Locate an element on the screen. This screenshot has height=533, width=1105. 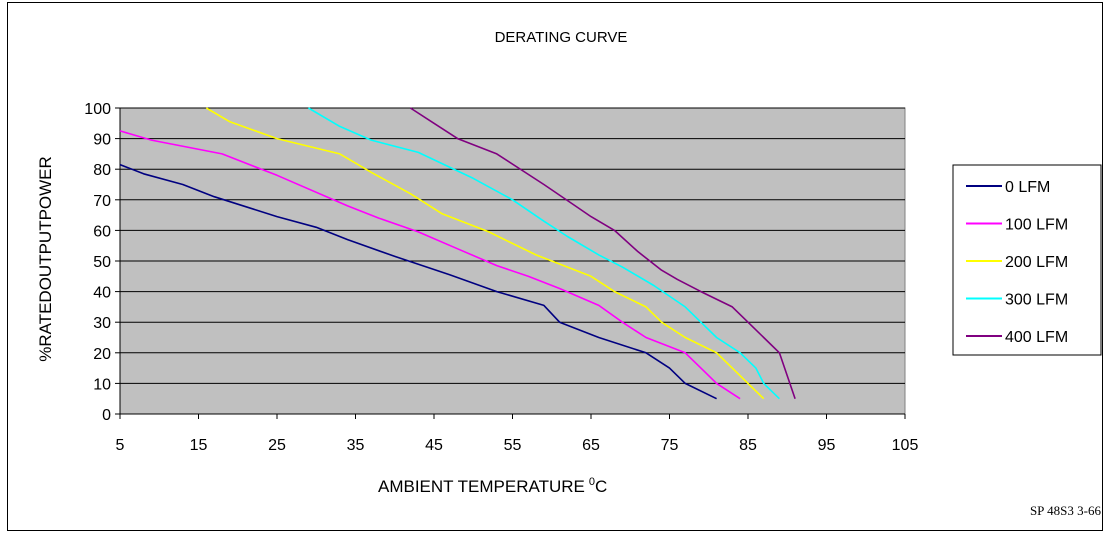
y-axis-label: %RATEDOUTPUTPOWER is located at coordinates (45, 259).